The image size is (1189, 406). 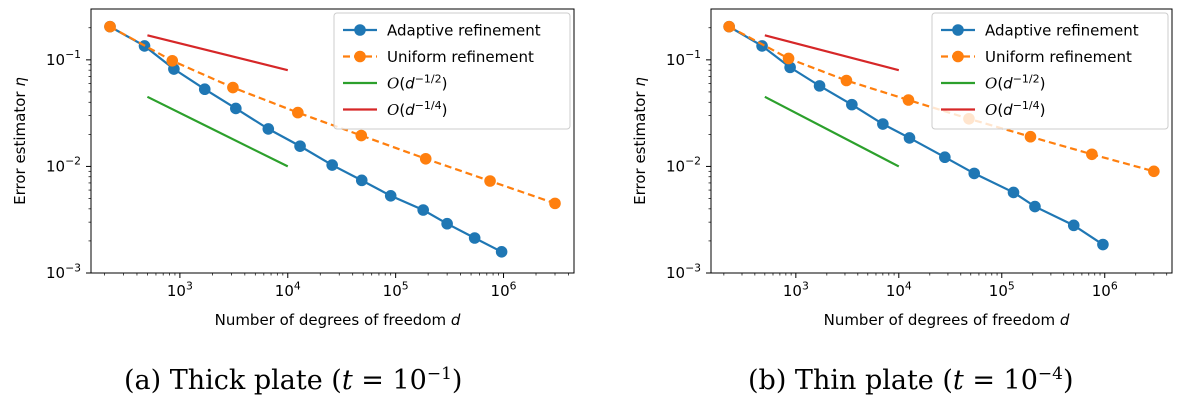 What do you see at coordinates (293, 380) in the screenshot?
I see `caption-a: (a) Thick plate (t = 10−1)` at bounding box center [293, 380].